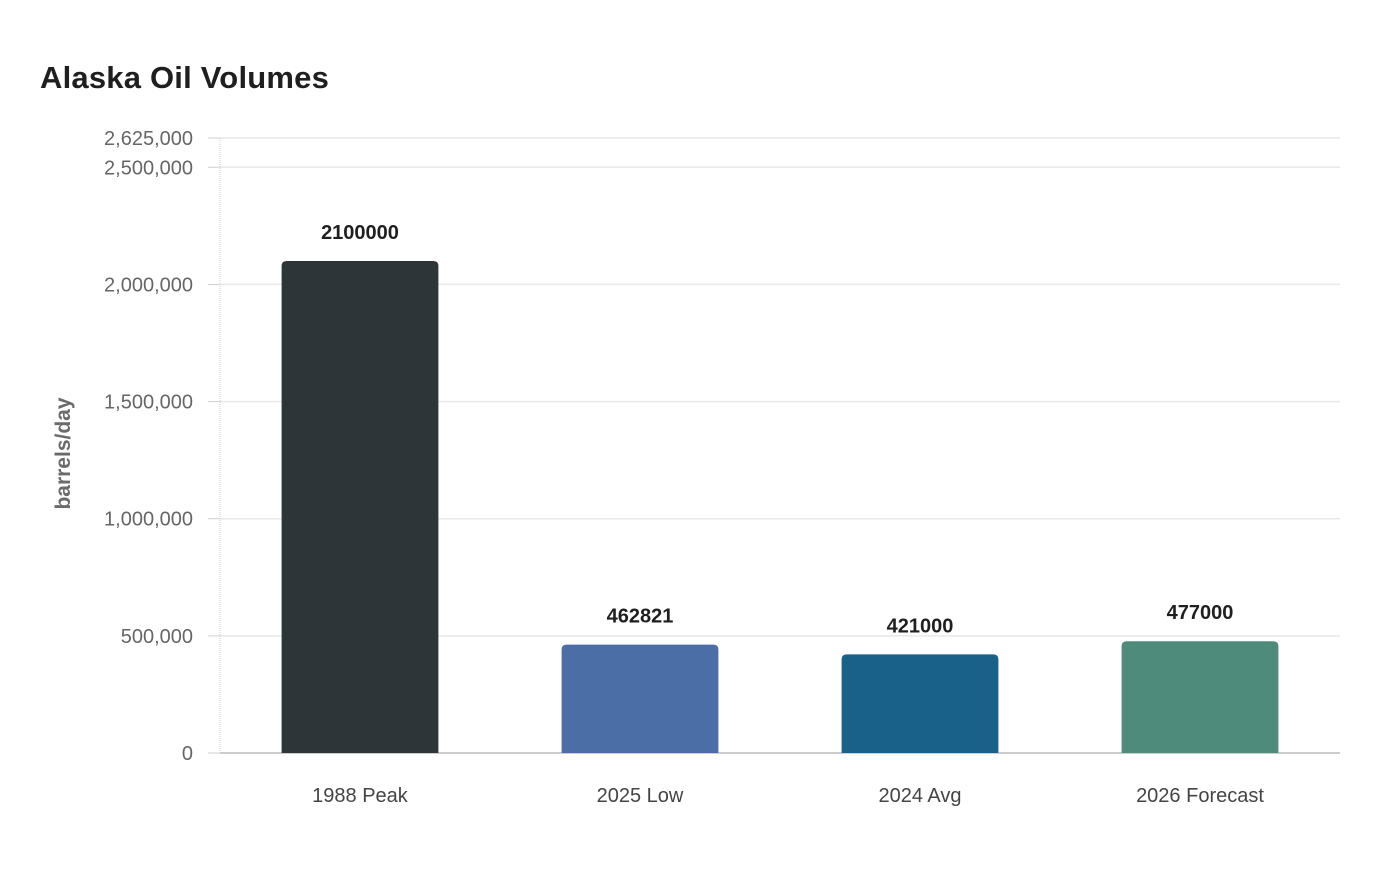 Image resolution: width=1400 pixels, height=880 pixels. I want to click on x-tick-label: 1988 Peak, so click(360, 796).